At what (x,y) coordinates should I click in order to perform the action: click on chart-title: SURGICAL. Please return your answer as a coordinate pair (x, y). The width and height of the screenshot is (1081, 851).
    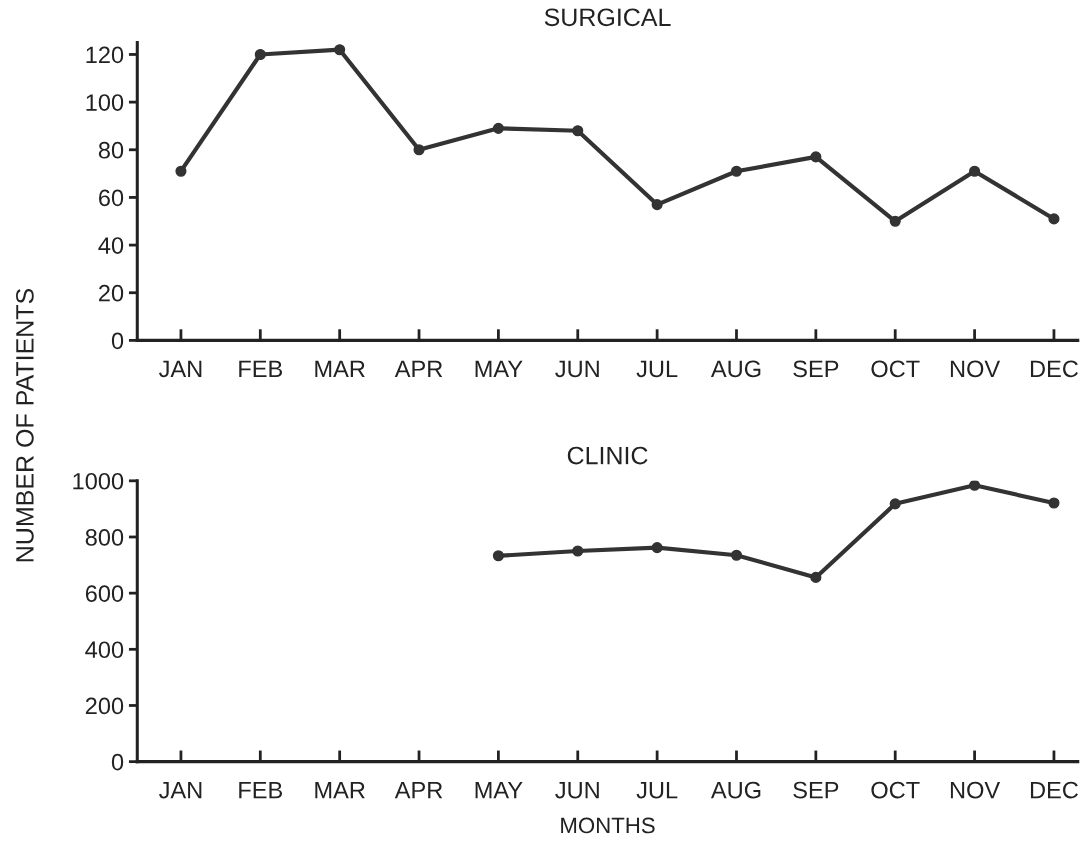
    Looking at the image, I should click on (607, 17).